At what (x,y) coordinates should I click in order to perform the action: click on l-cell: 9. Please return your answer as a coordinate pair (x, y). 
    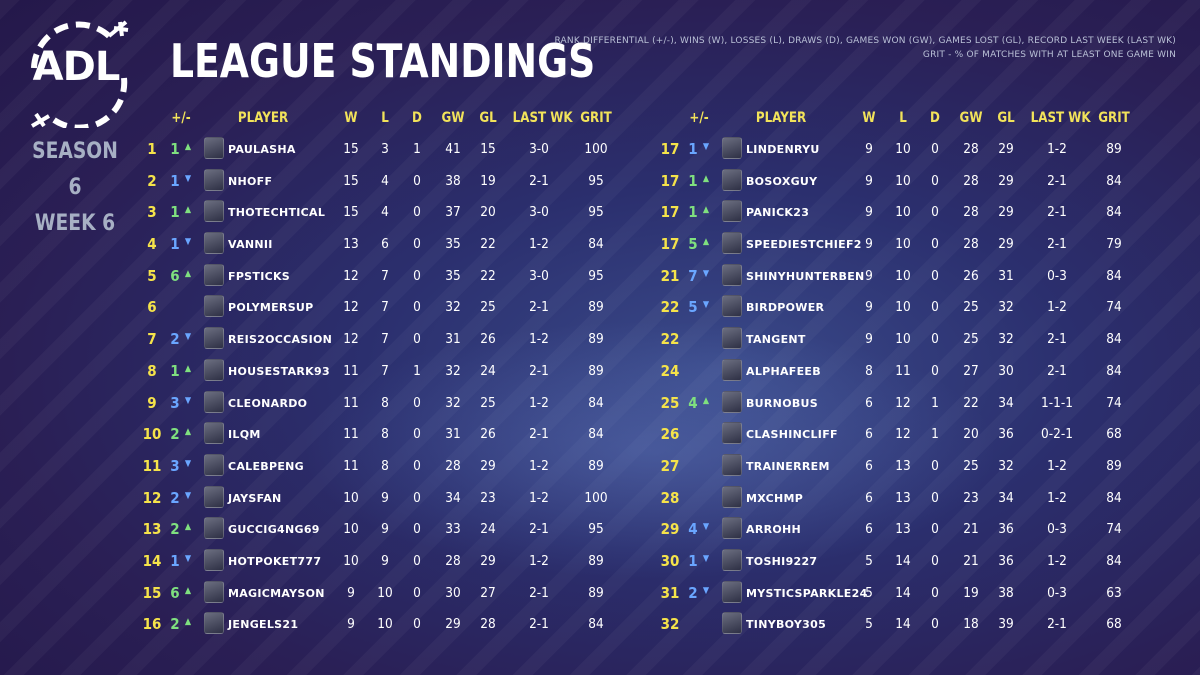
    Looking at the image, I should click on (385, 560).